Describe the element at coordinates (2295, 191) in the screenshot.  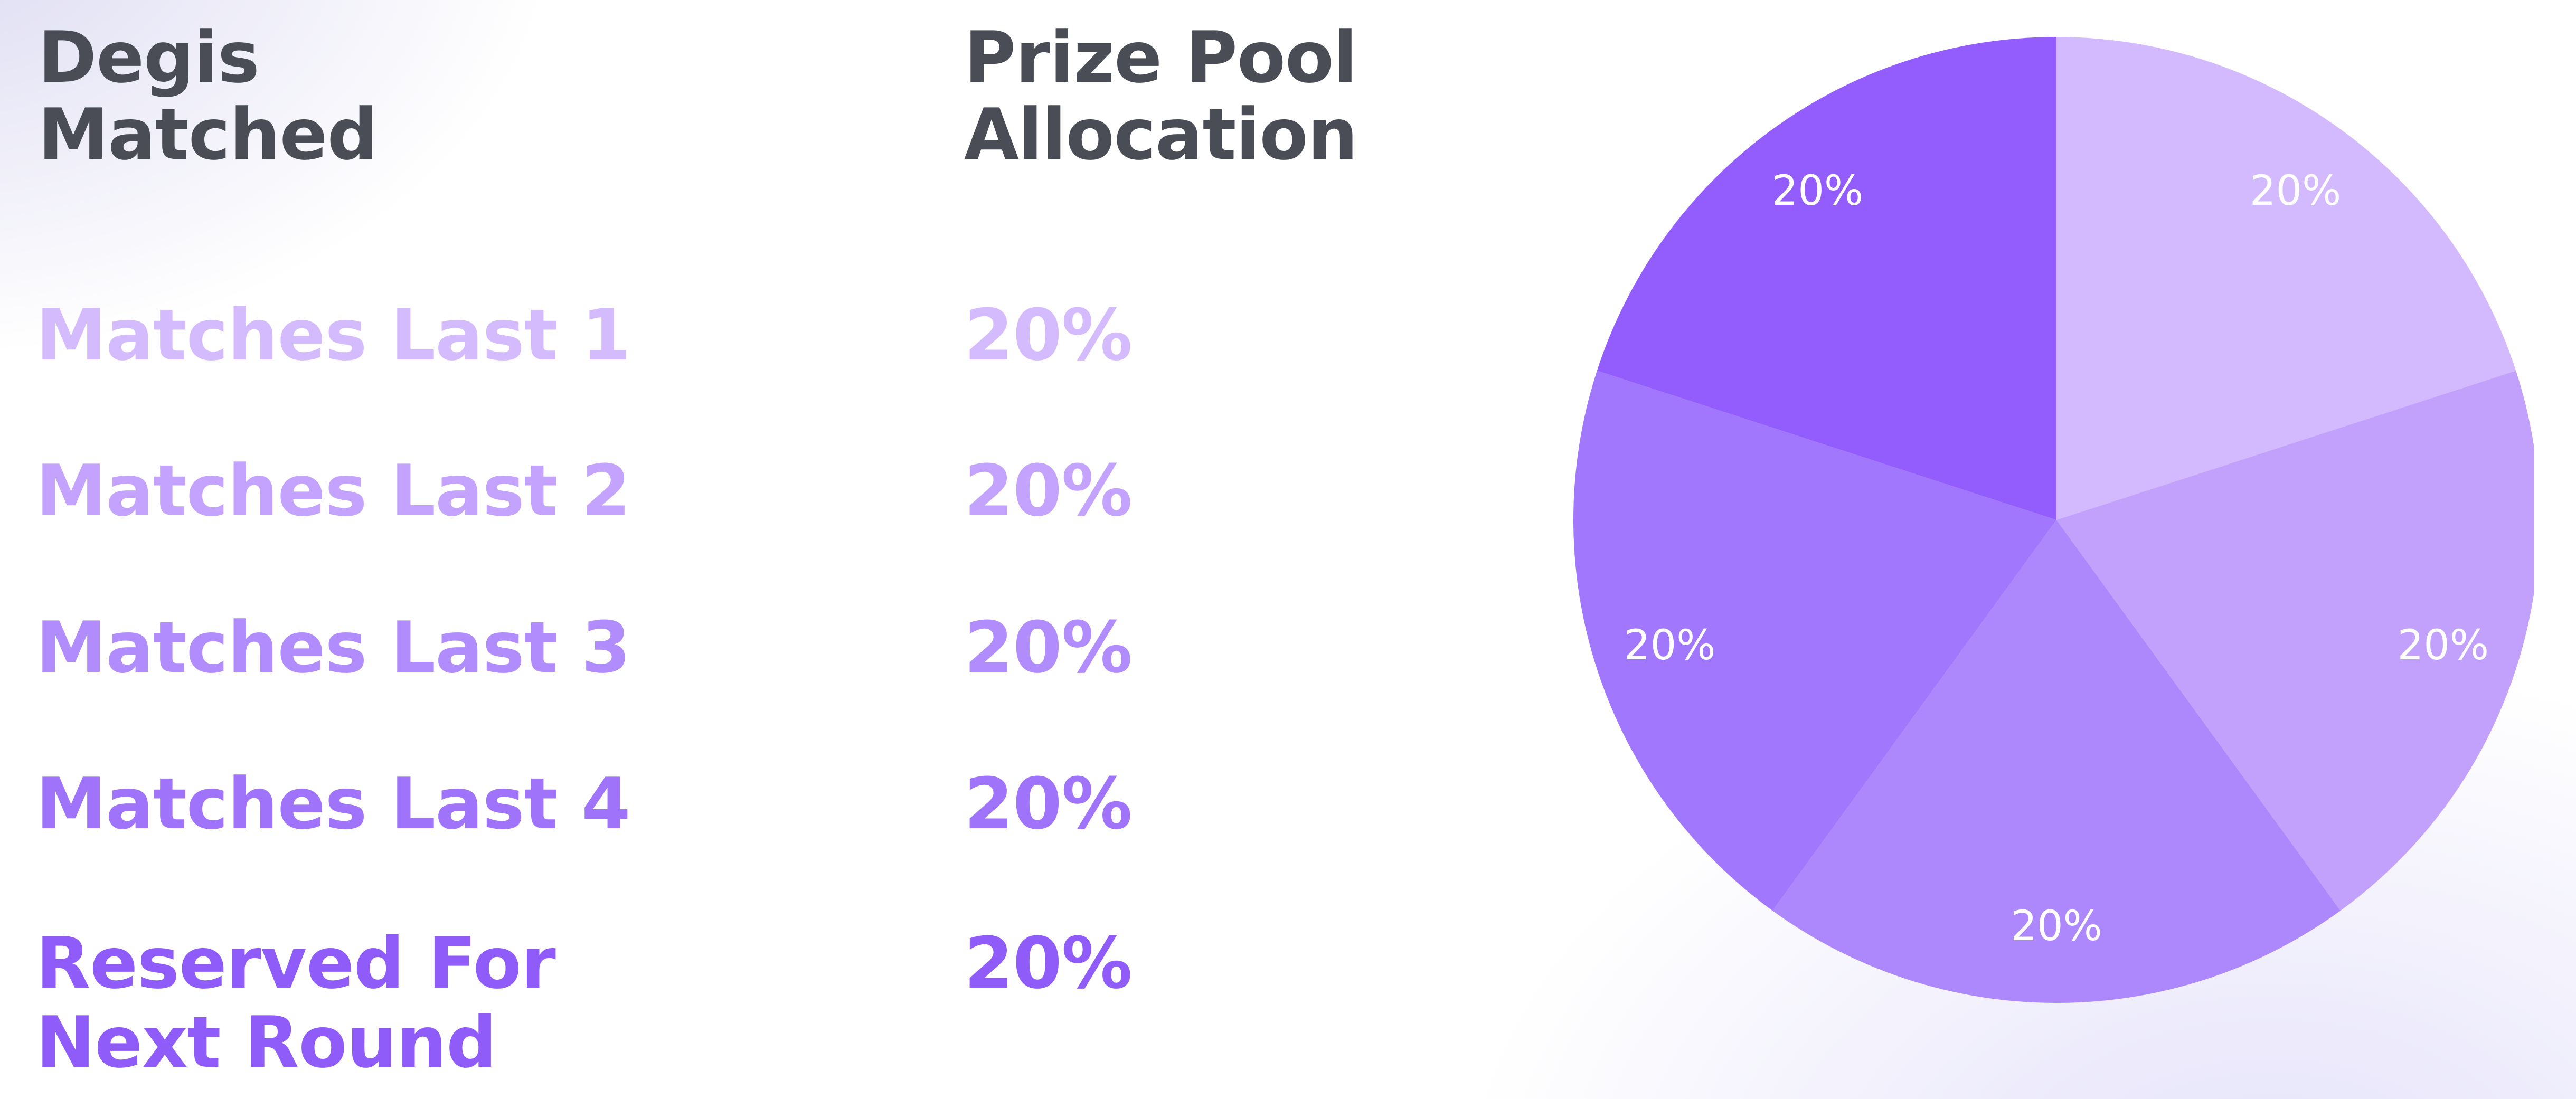
I see `pie-slice-label-1: 20%` at that location.